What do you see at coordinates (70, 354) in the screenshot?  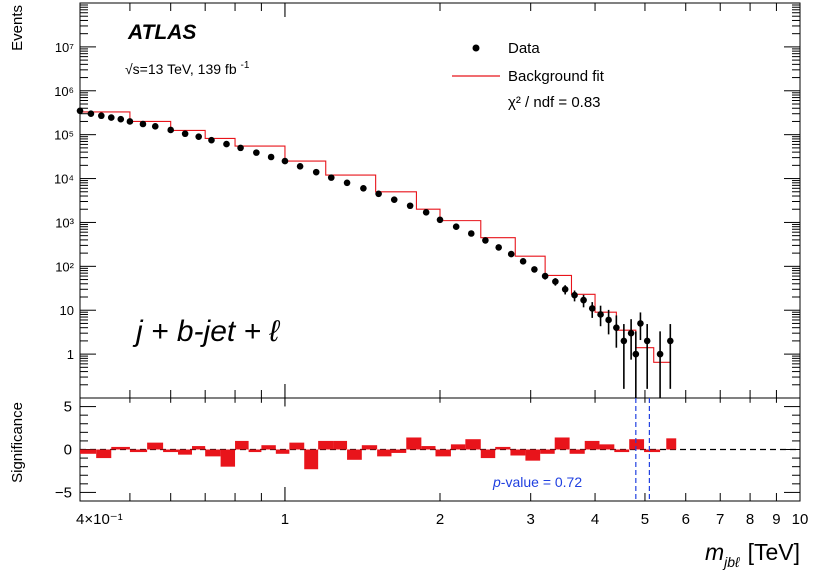 I see `y-tick-label: 1` at bounding box center [70, 354].